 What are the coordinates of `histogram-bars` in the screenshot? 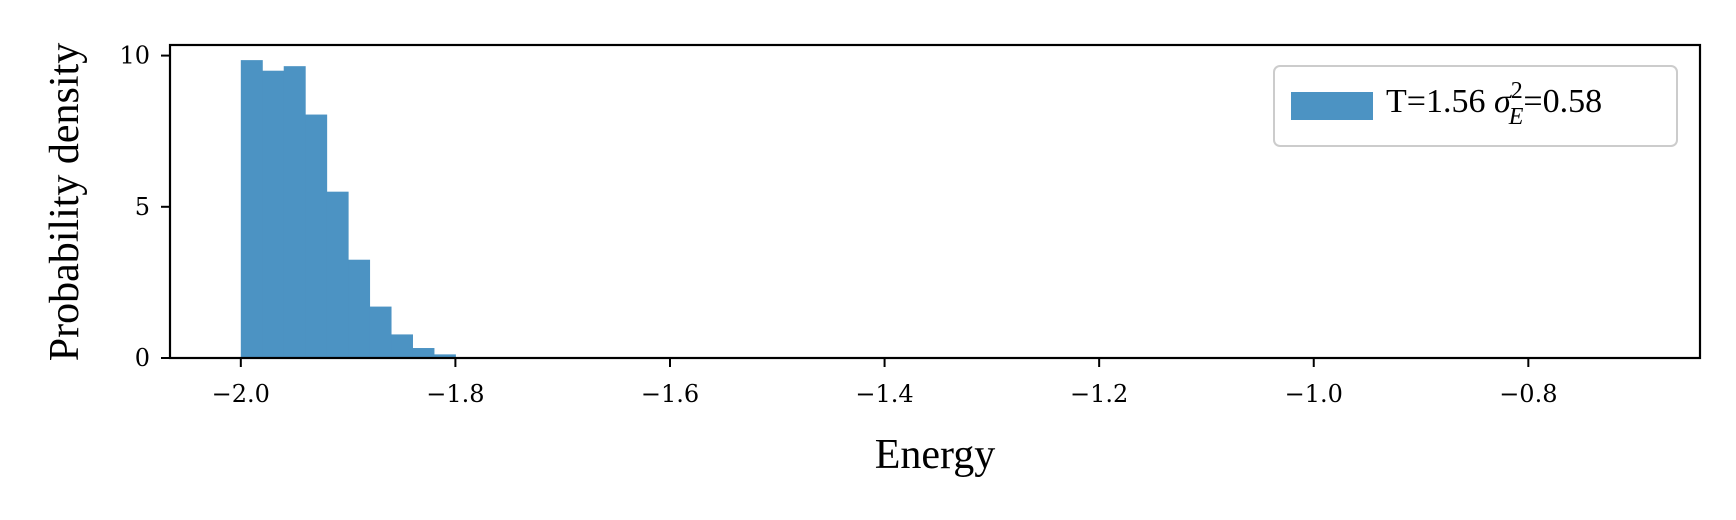 It's located at (348, 209).